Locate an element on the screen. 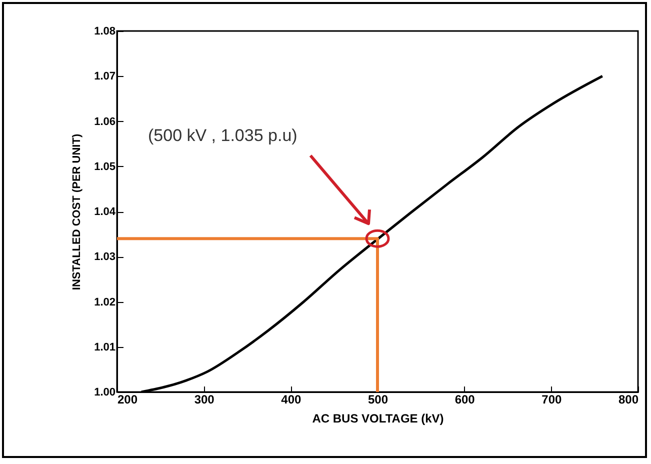  x-tick-label: 300 is located at coordinates (204, 399).